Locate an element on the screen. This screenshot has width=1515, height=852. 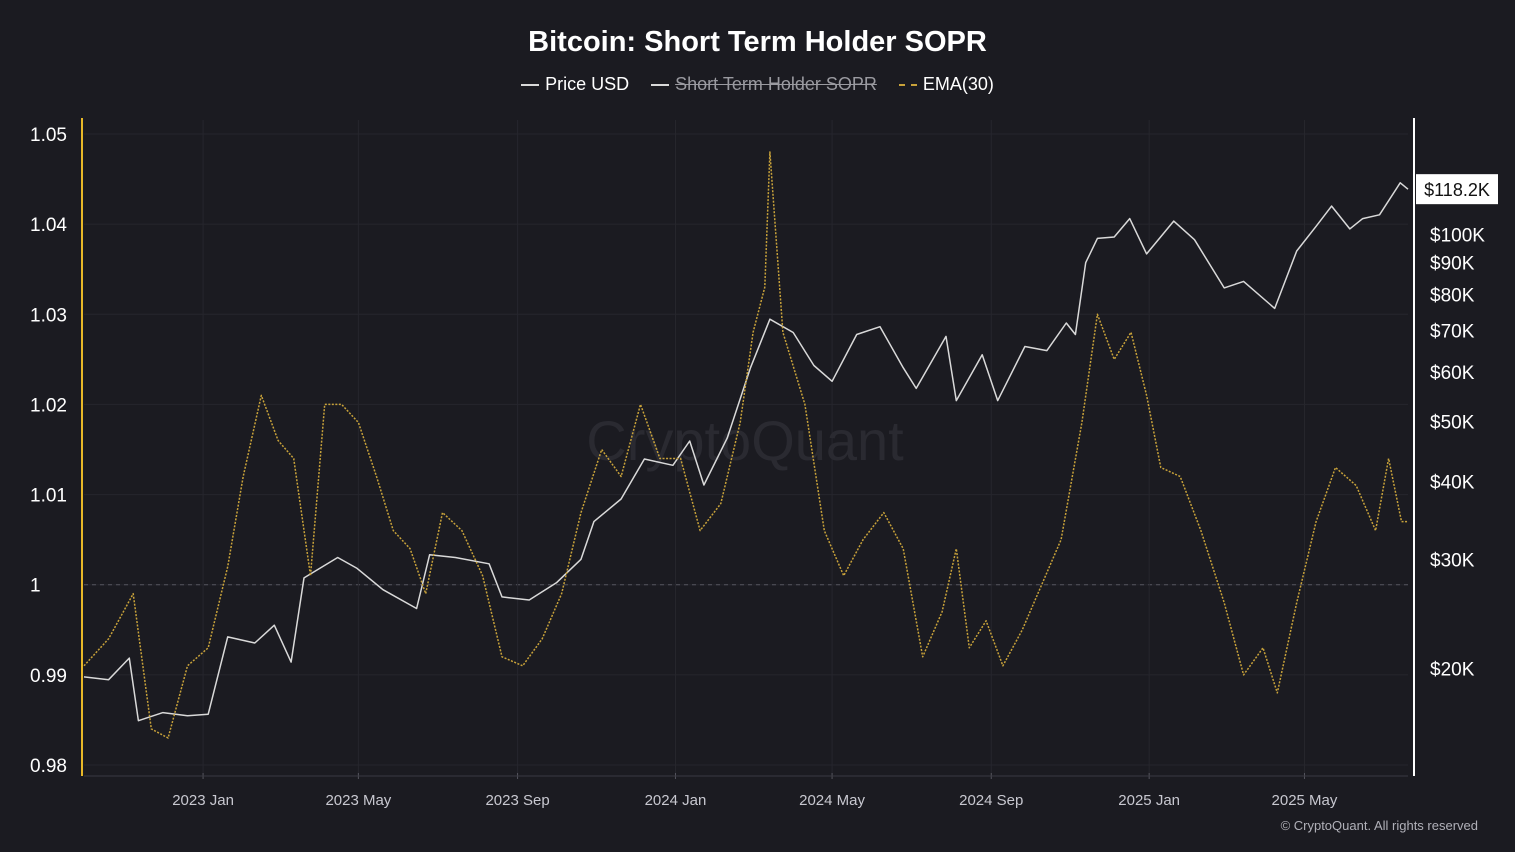
legend-item-sopr: Short Term Holder SOPR is located at coordinates (764, 84).